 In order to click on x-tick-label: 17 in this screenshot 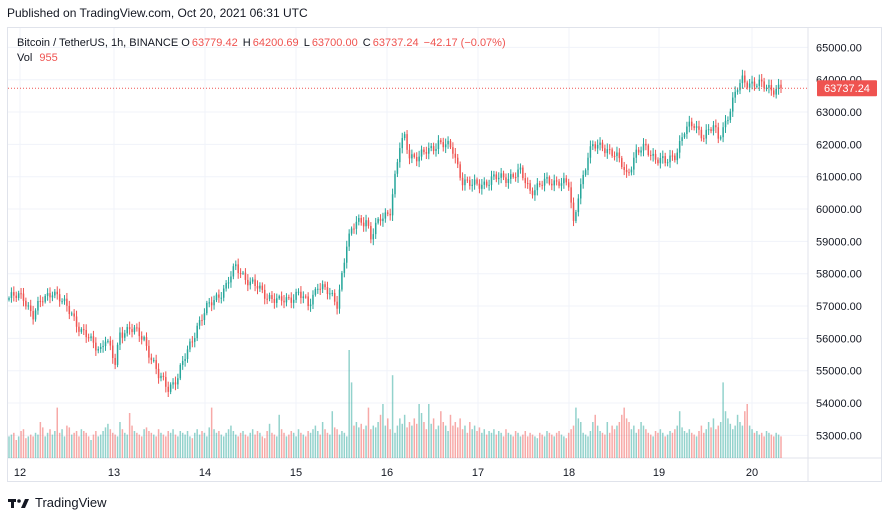, I will do `click(478, 473)`.